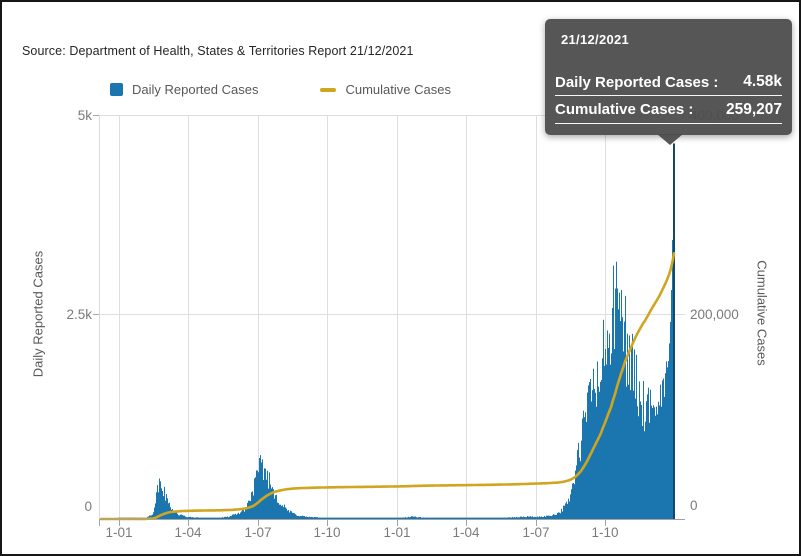 The image size is (801, 556). Describe the element at coordinates (605, 532) in the screenshot. I see `x-tick-7: 1-10` at that location.